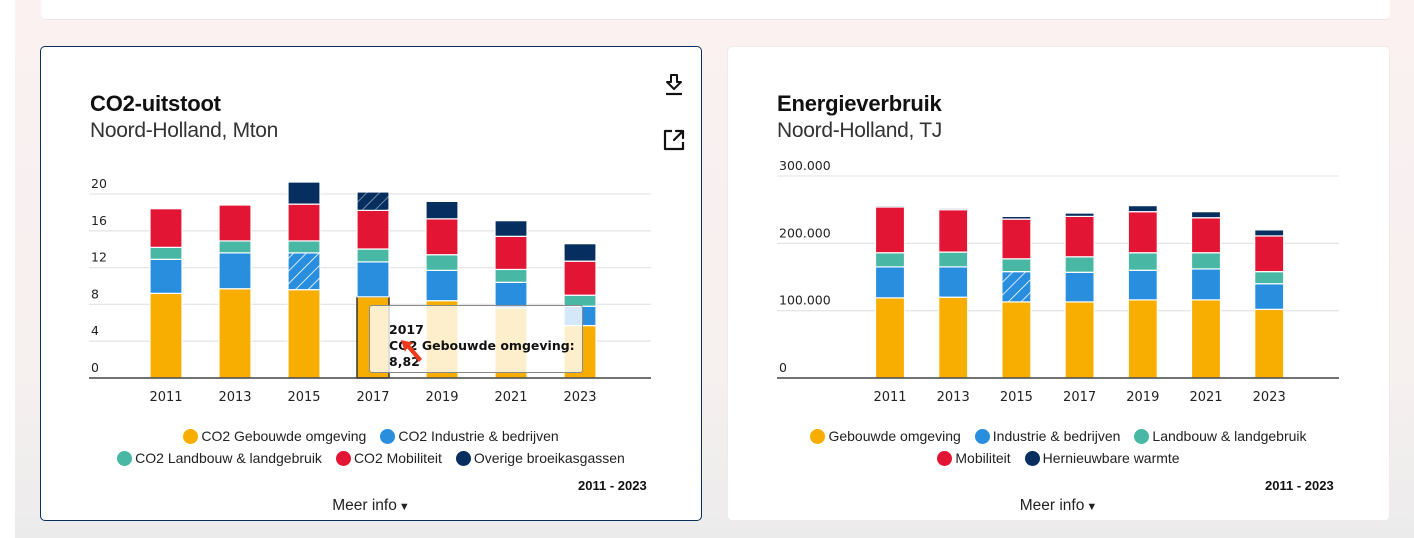 The height and width of the screenshot is (538, 1414). I want to click on legend-item-hernieuwbaar: Hernieuwbare warmte, so click(1102, 458).